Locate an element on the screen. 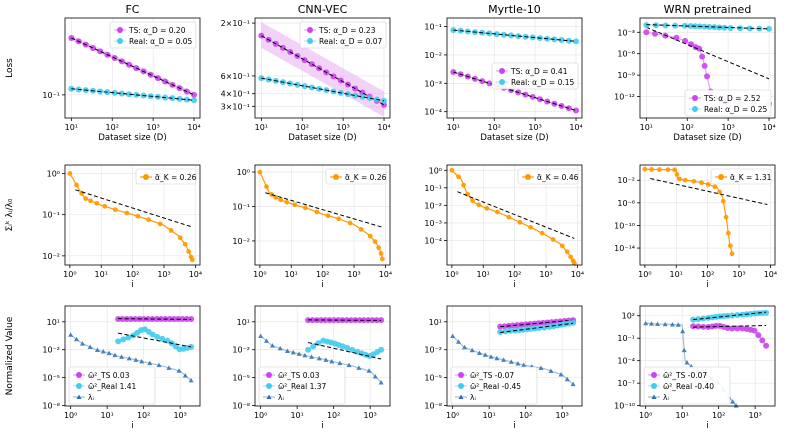  legend-label: TS: α_D = 0.20 is located at coordinates (157, 30).